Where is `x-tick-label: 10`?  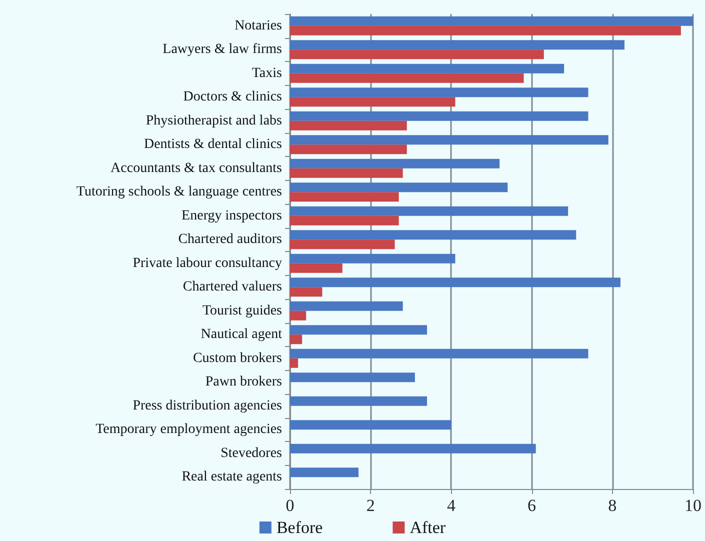 x-tick-label: 10 is located at coordinates (693, 505).